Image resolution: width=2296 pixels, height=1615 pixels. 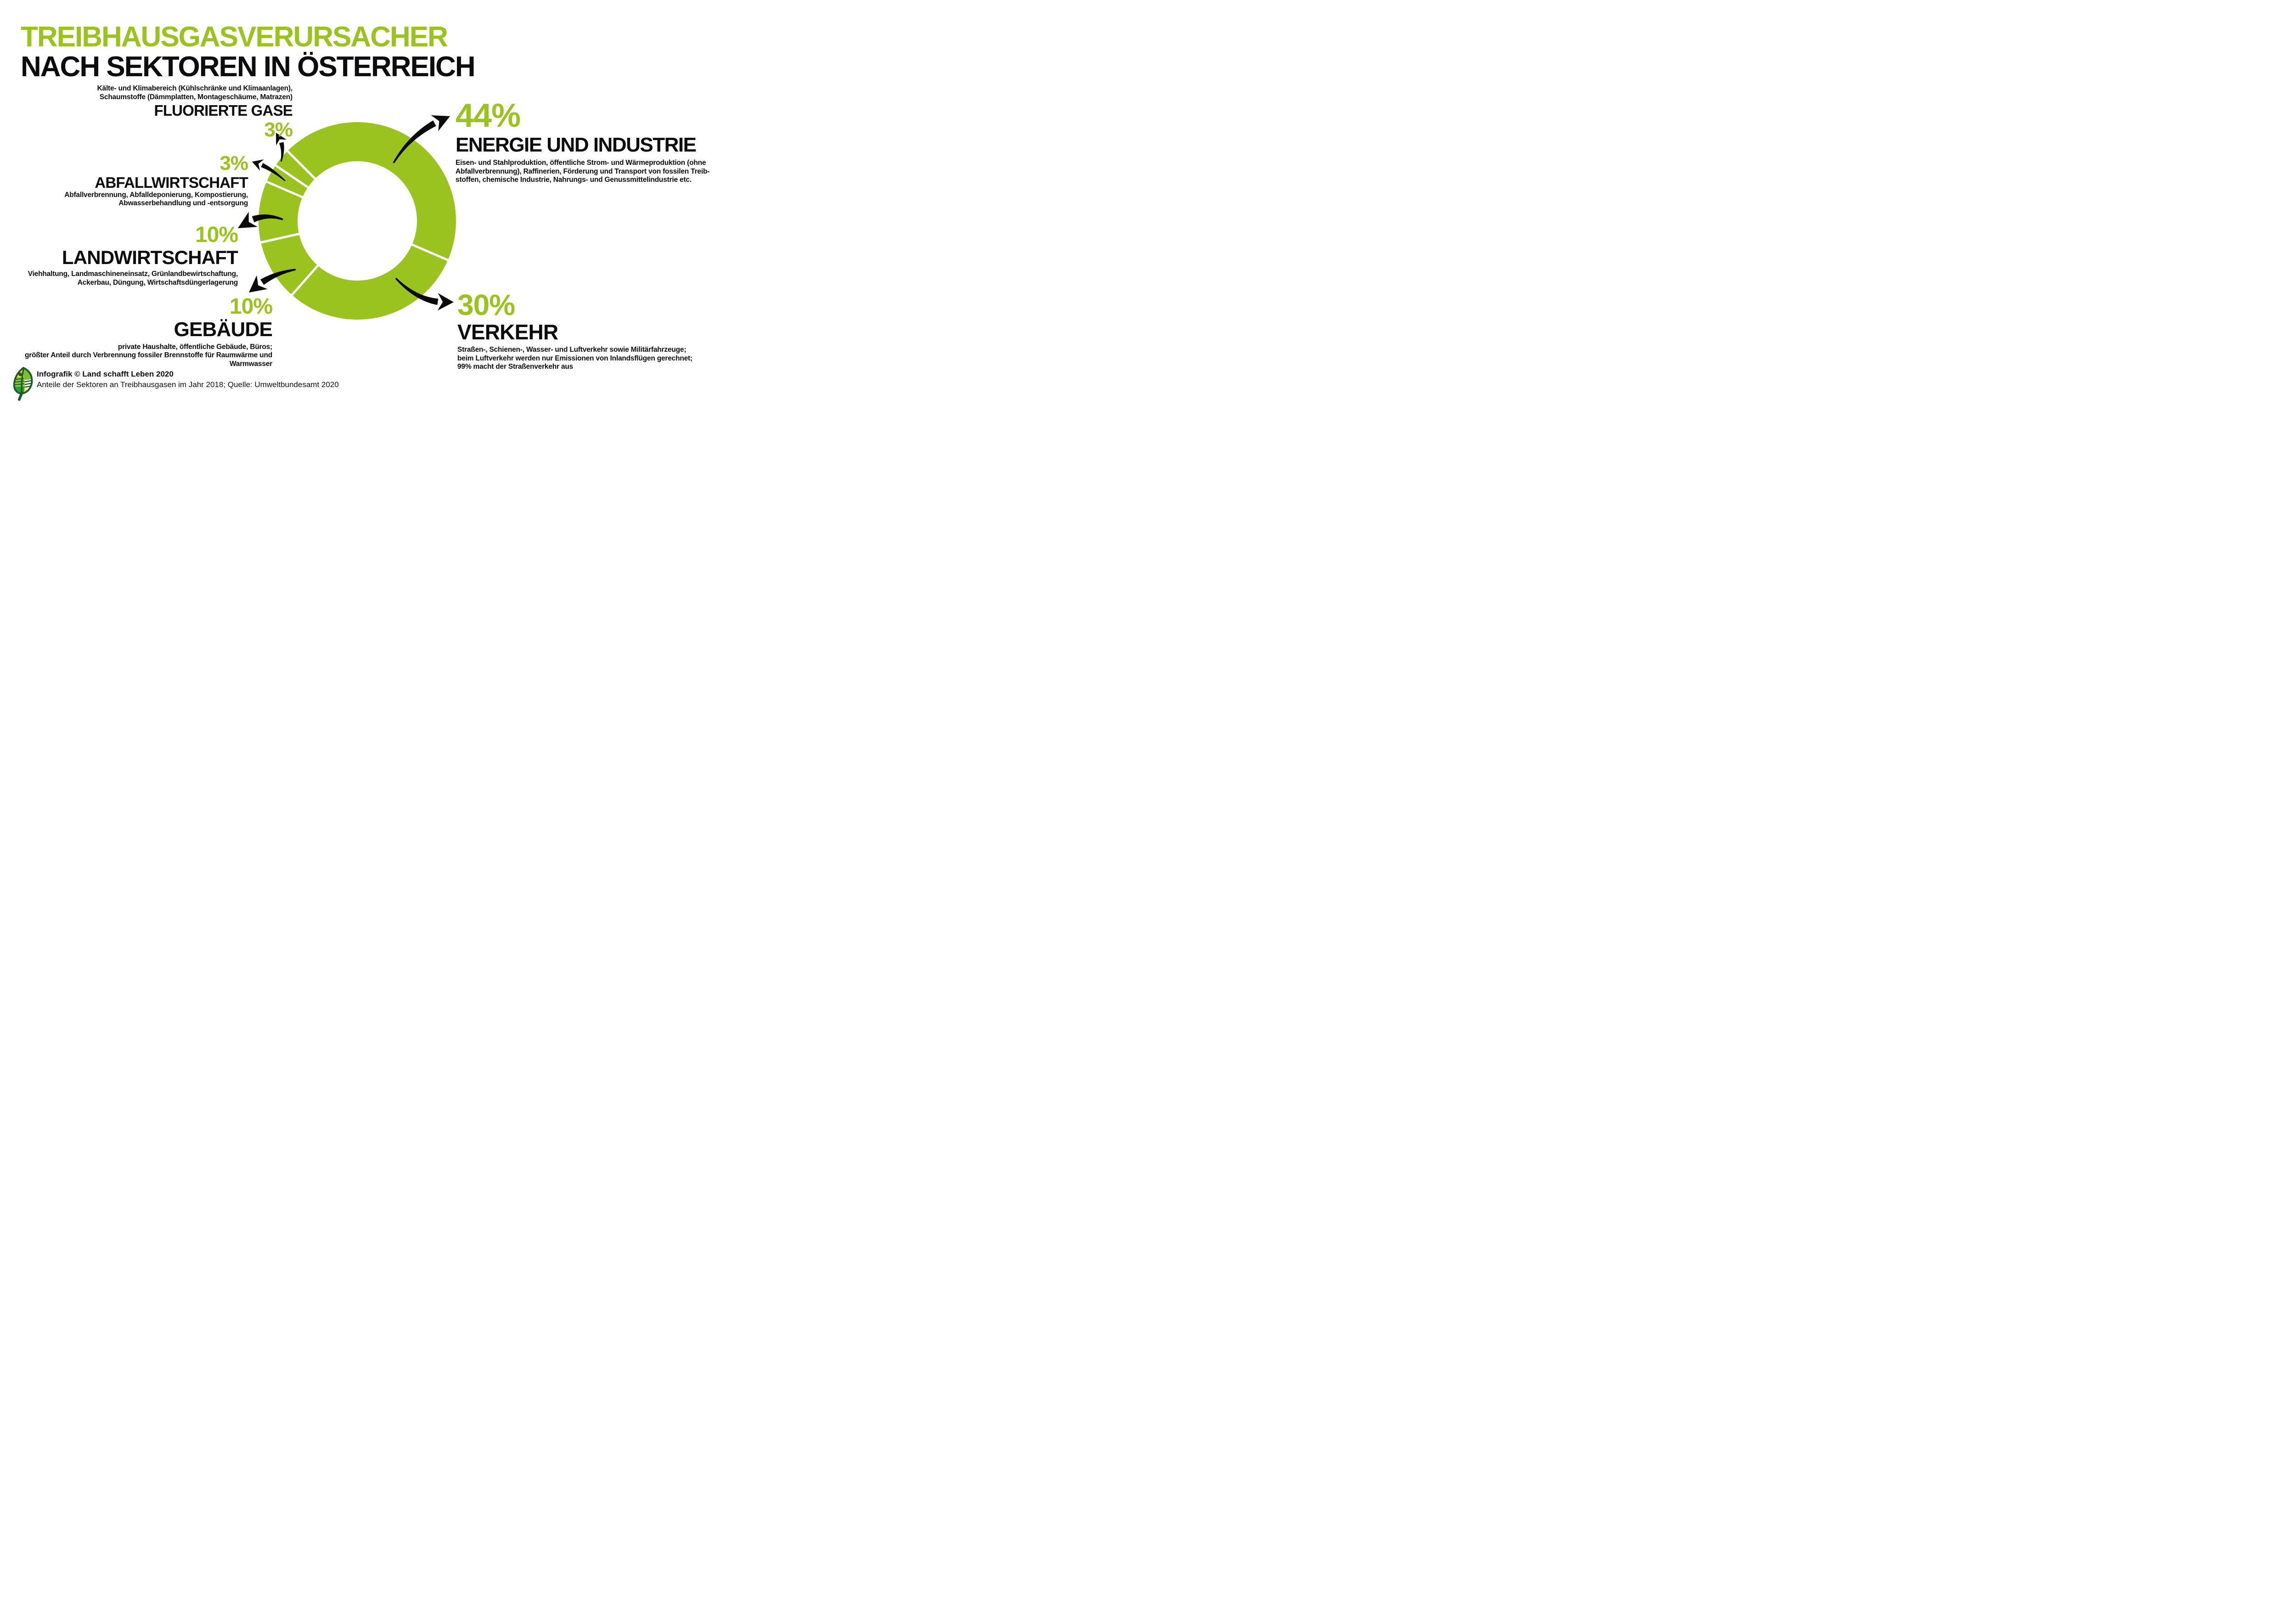 I want to click on arrow-to-energie-und-industrie-icon, so click(x=421, y=139).